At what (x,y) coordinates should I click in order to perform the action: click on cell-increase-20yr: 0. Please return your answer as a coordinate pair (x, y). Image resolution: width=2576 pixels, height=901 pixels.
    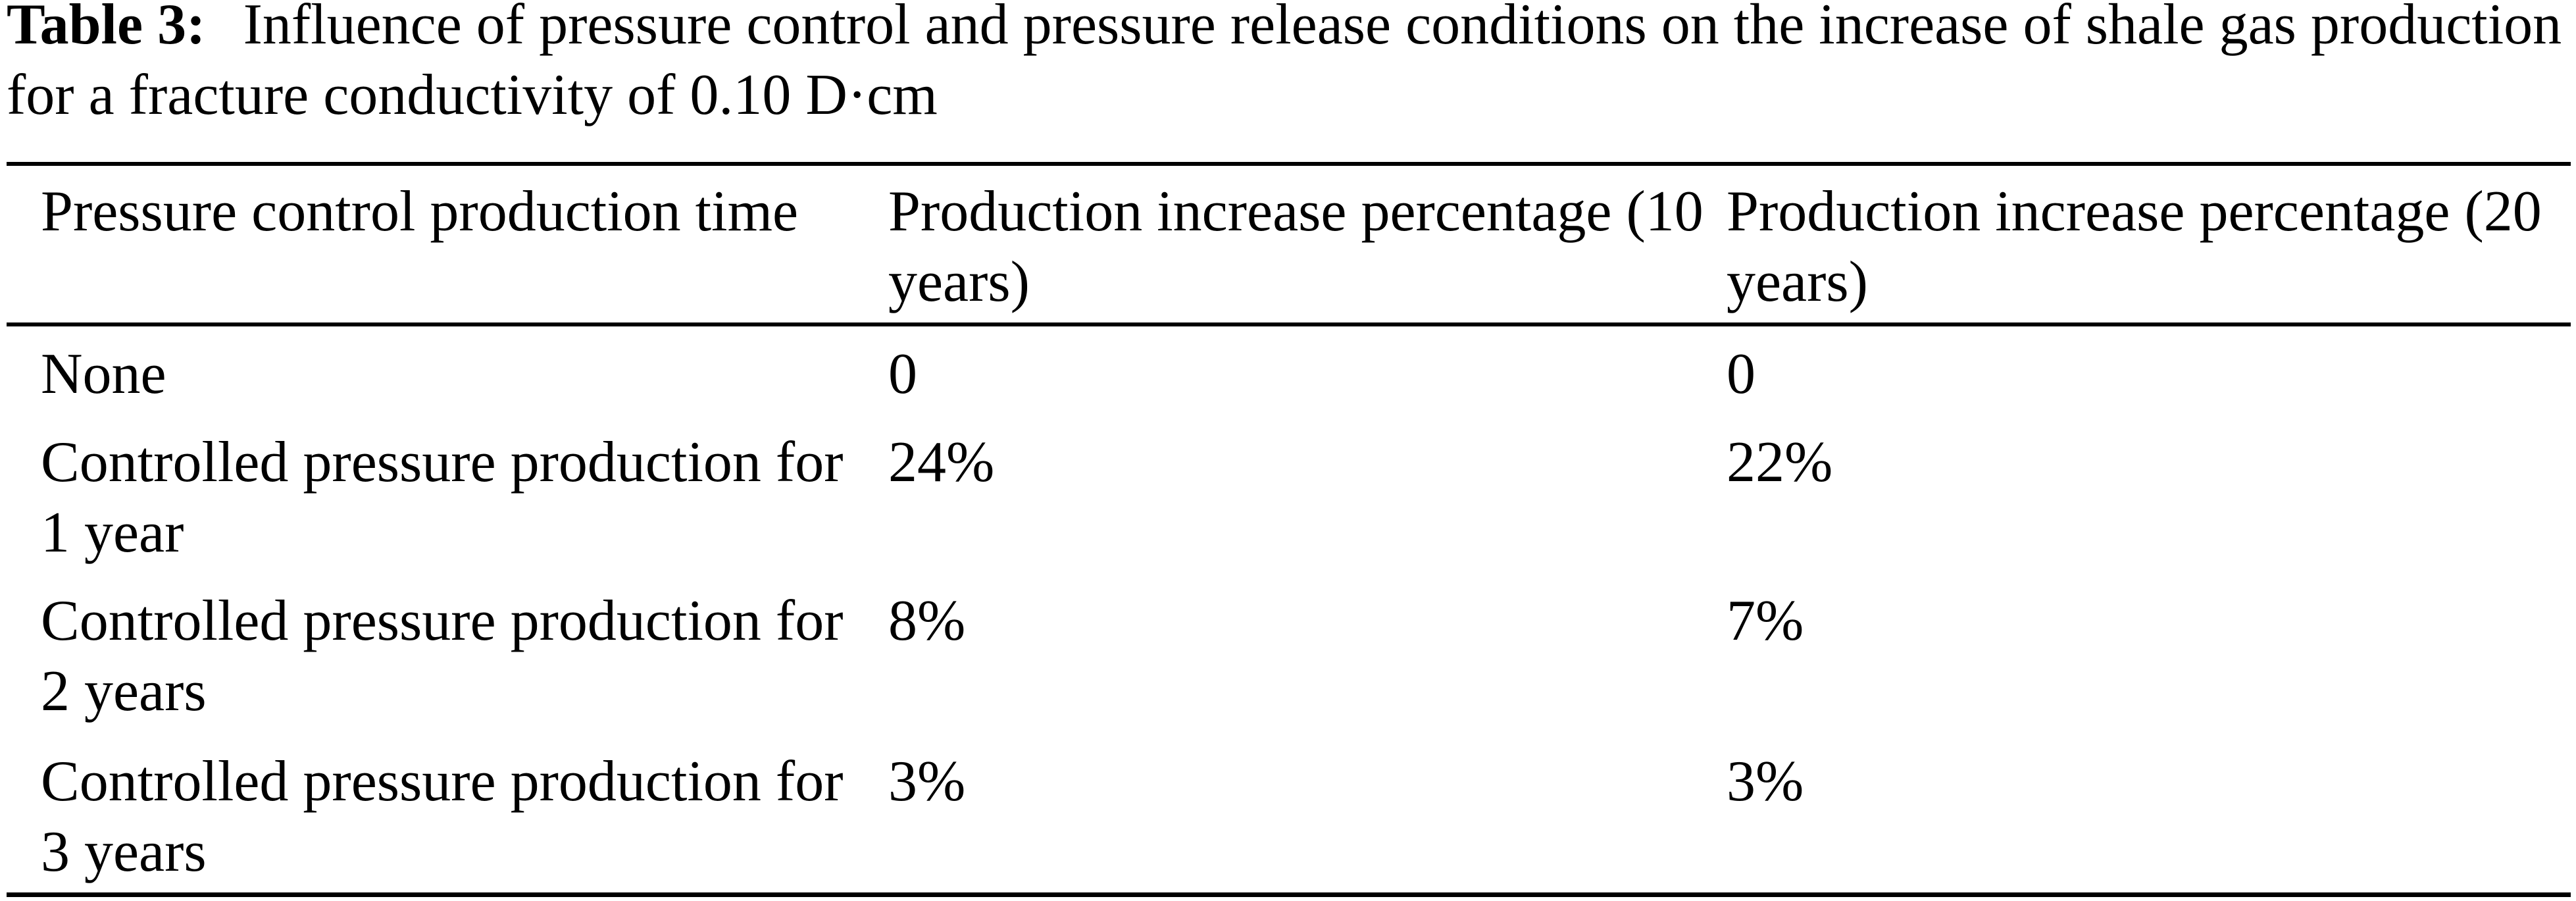
    Looking at the image, I should click on (1741, 374).